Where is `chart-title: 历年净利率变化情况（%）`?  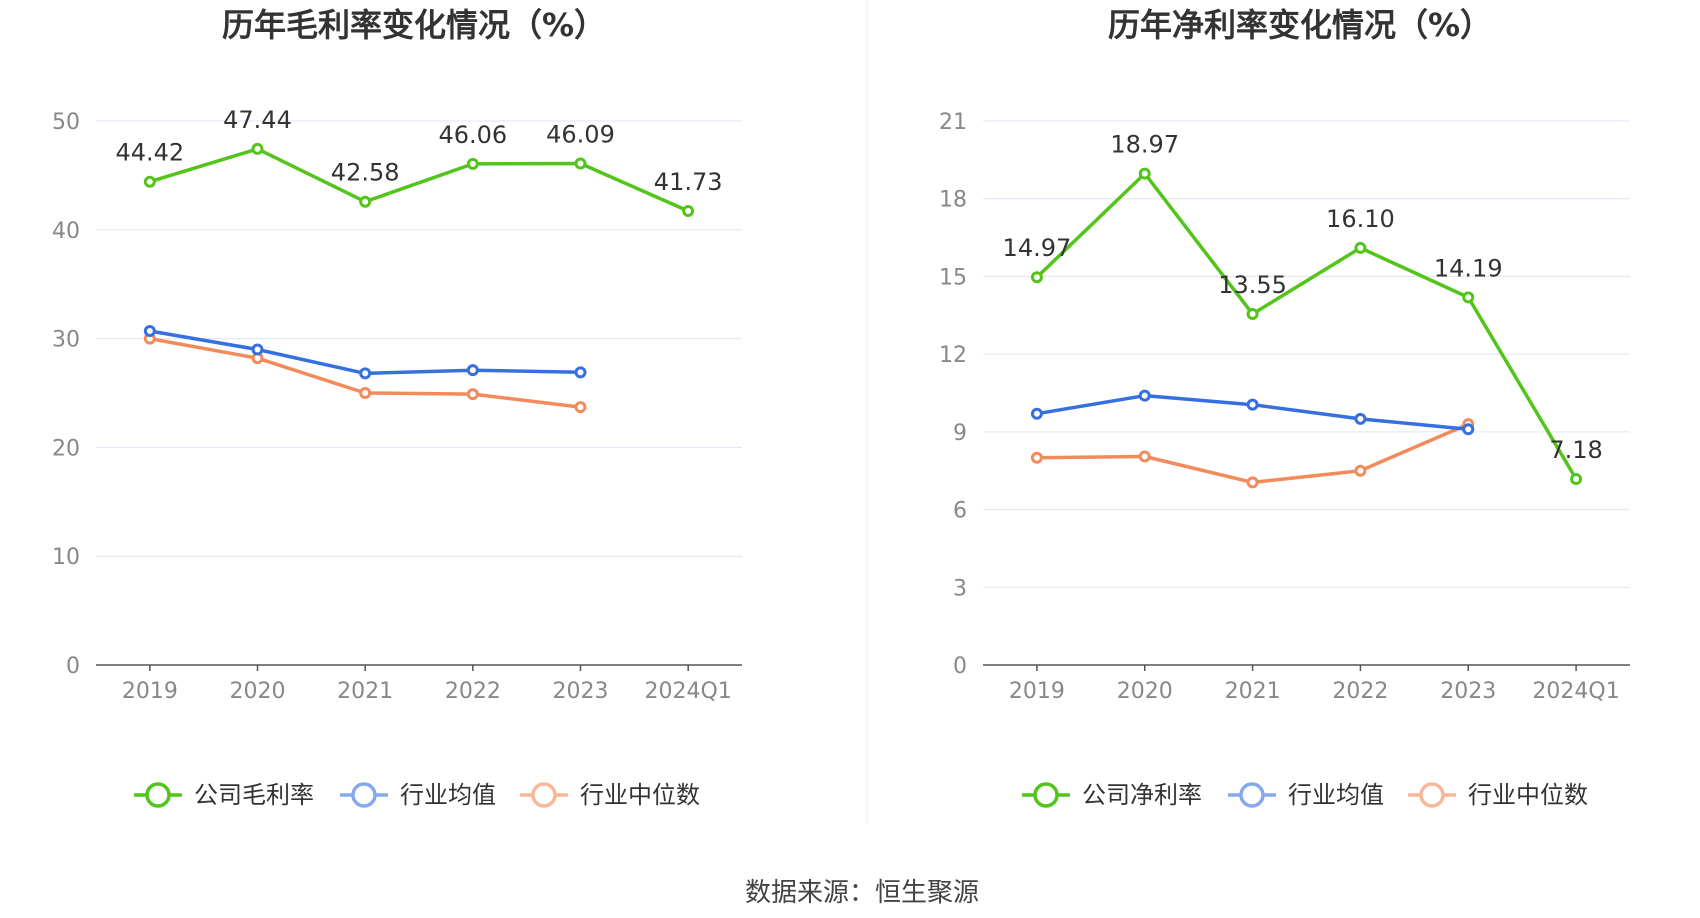
chart-title: 历年净利率变化情况（%） is located at coordinates (1300, 25).